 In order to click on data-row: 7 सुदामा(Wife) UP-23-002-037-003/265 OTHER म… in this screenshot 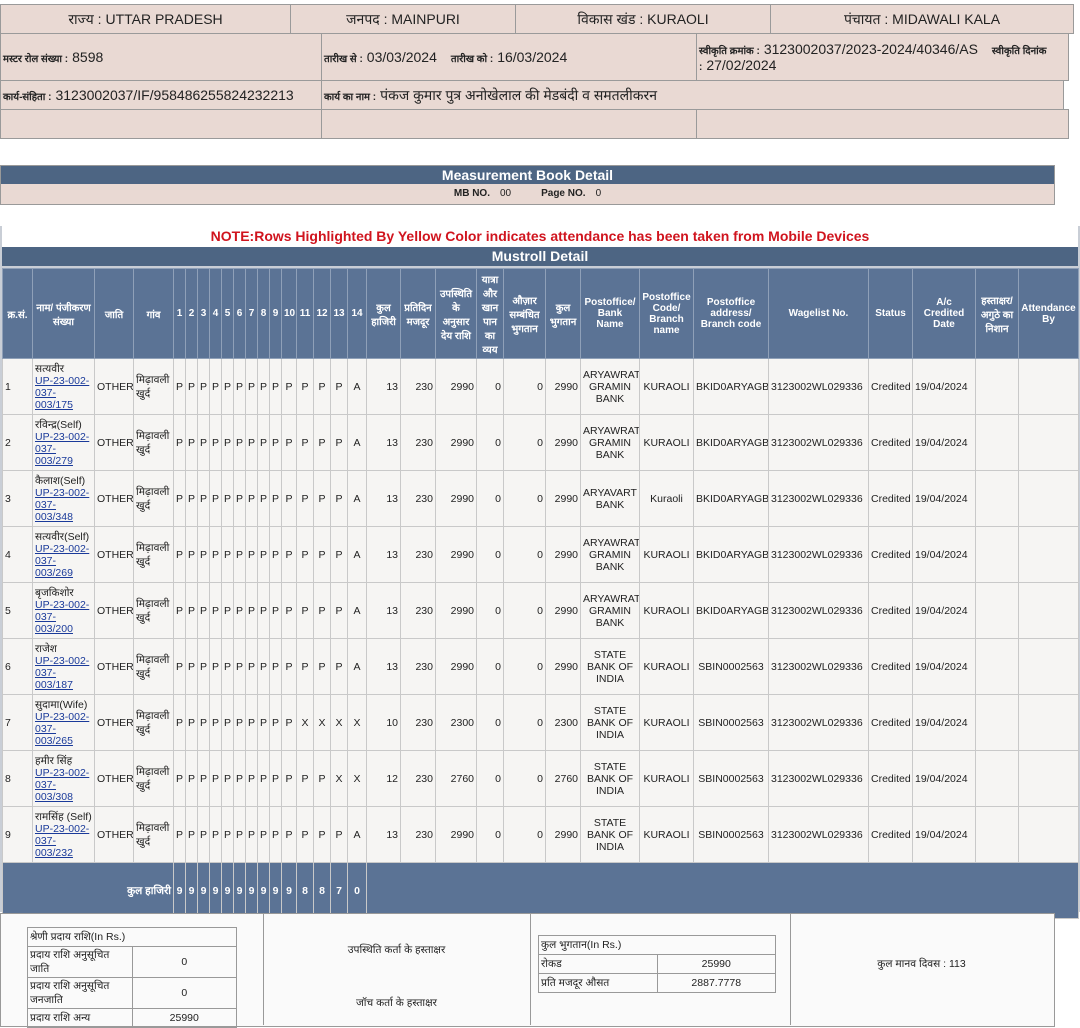, I will do `click(540, 722)`.